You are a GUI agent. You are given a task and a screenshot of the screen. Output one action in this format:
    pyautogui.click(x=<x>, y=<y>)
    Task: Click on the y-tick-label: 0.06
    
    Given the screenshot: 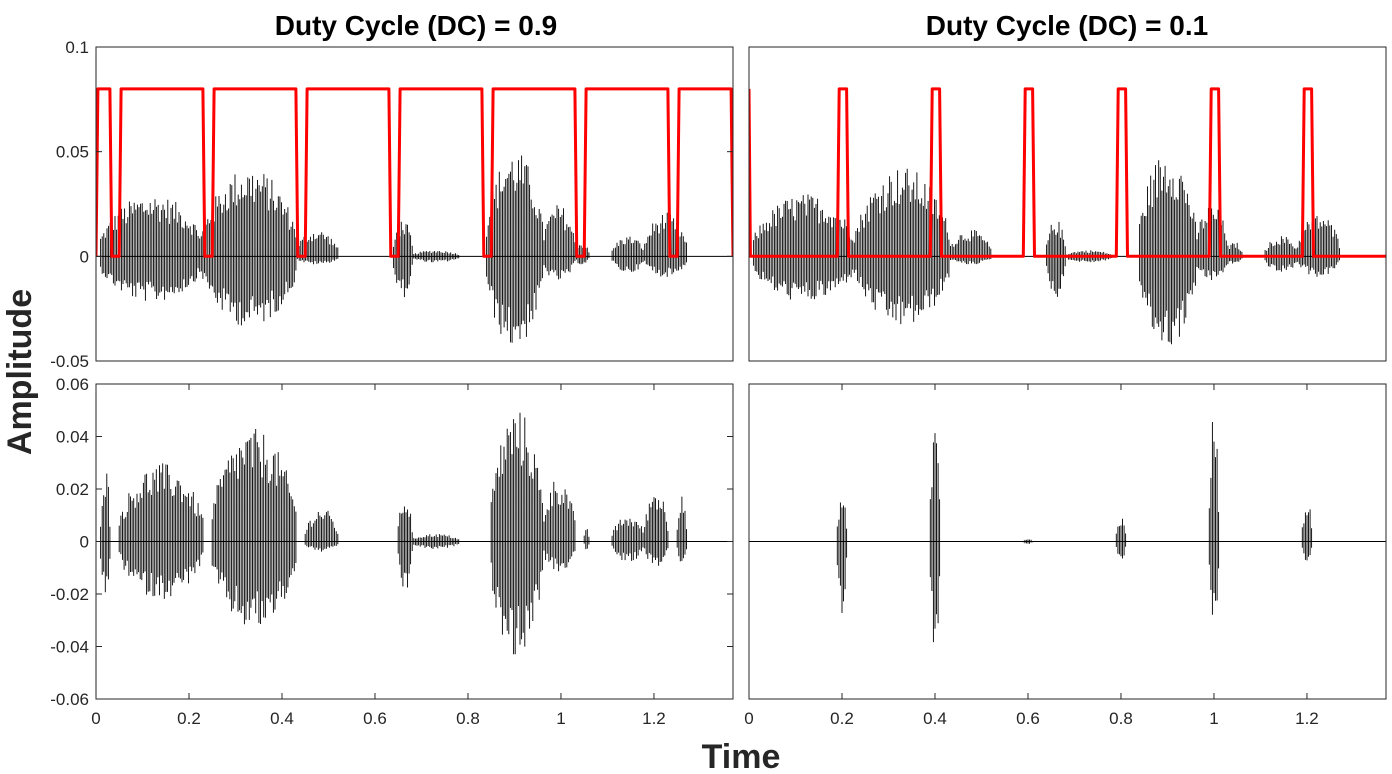 What is the action you would take?
    pyautogui.click(x=72, y=384)
    